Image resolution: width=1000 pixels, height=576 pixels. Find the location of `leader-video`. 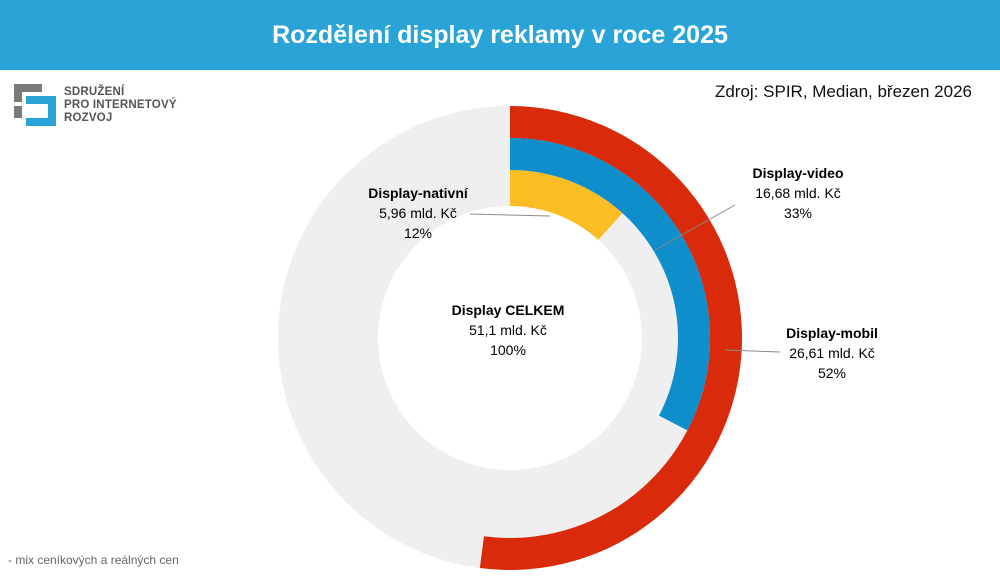

leader-video is located at coordinates (695, 227).